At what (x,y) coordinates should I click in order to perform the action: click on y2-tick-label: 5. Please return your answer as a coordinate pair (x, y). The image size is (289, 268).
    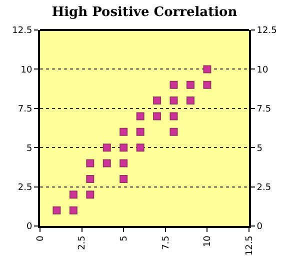
    Looking at the image, I should click on (259, 149).